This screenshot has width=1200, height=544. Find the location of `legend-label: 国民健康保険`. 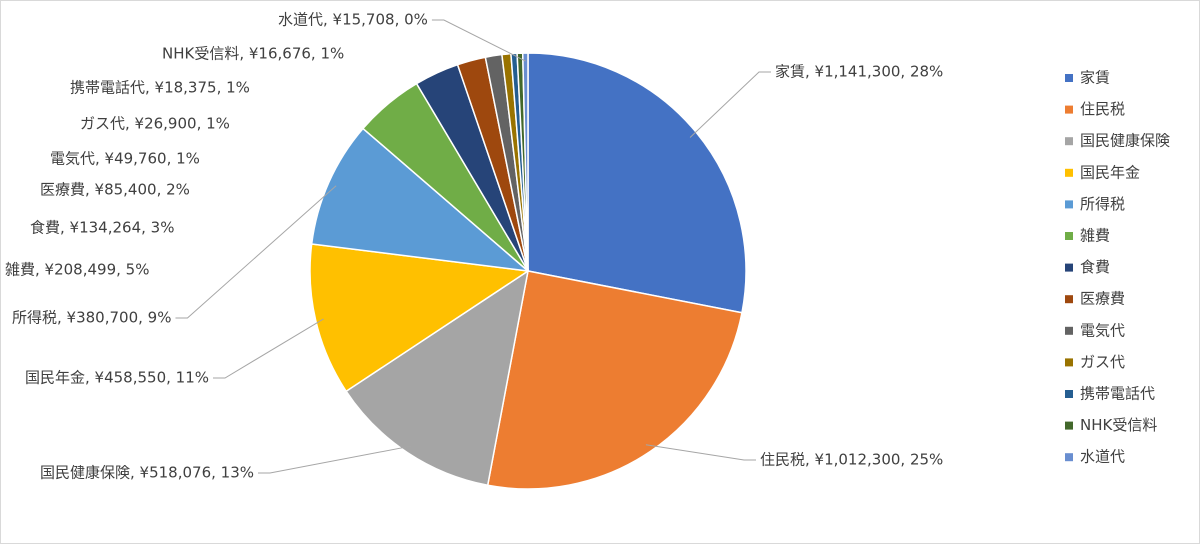

legend-label: 国民健康保険 is located at coordinates (1125, 141).